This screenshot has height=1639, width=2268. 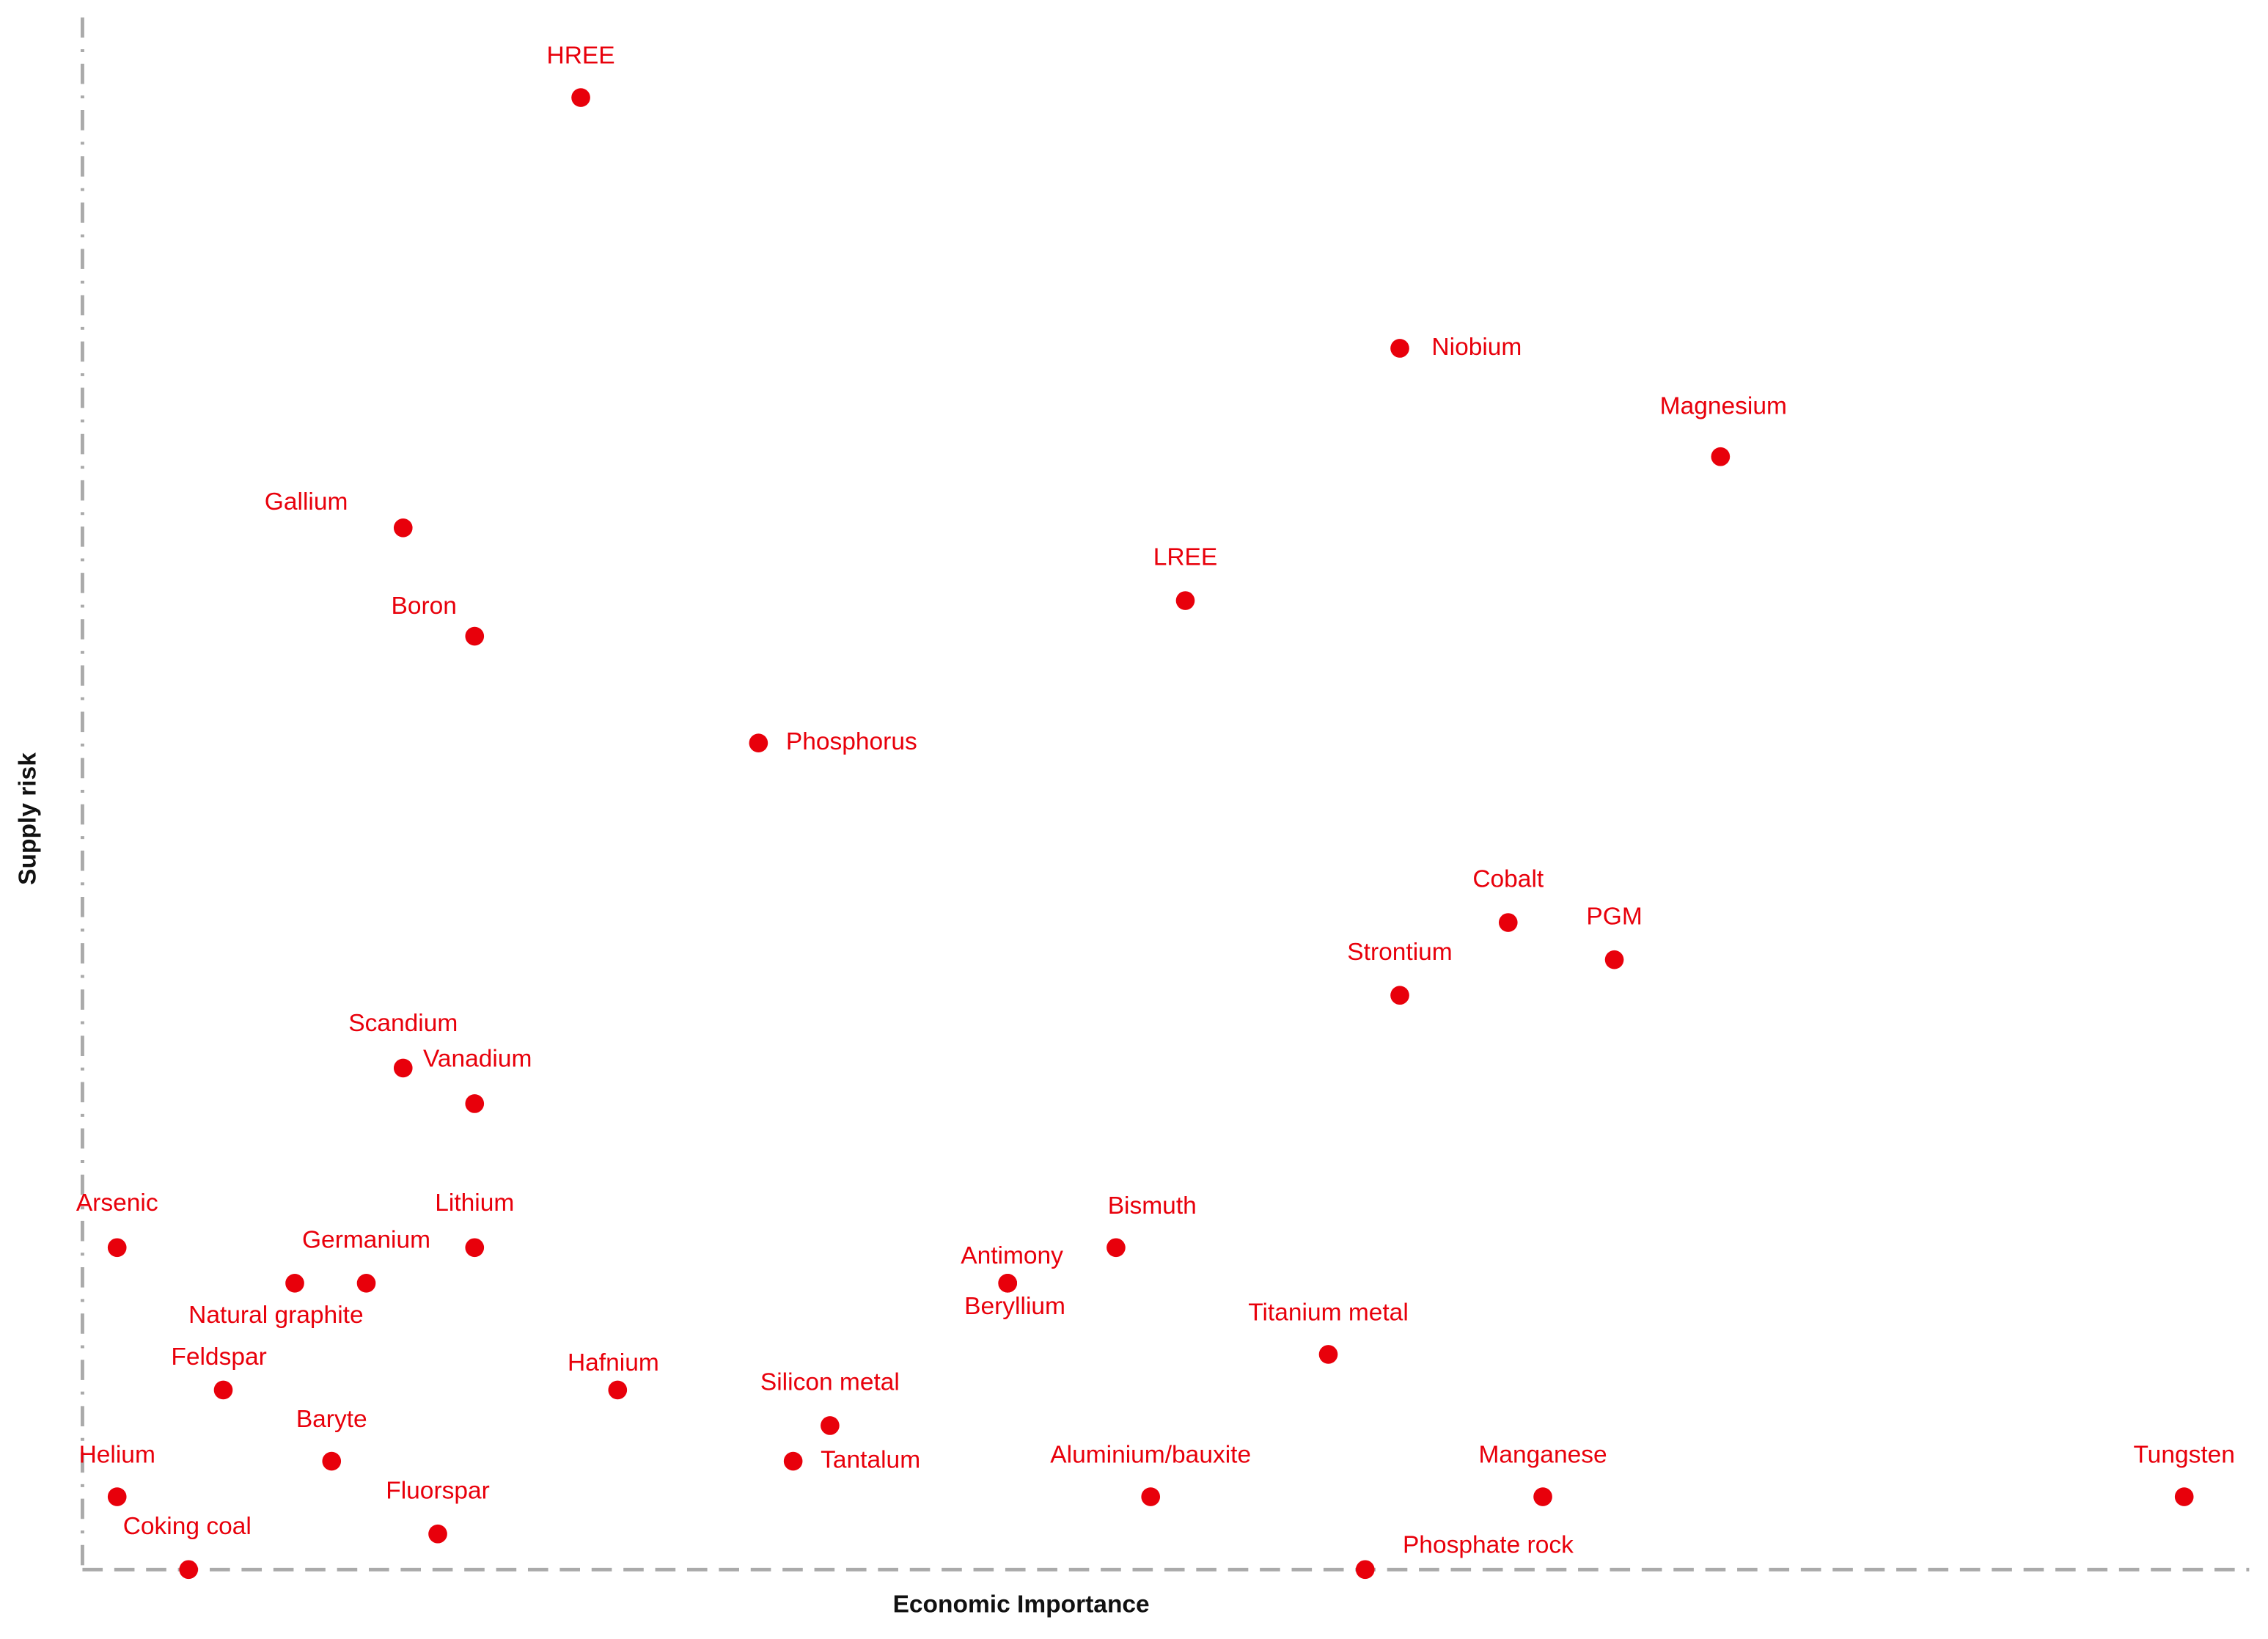 What do you see at coordinates (1542, 1455) in the screenshot?
I see `point-label: Manganese` at bounding box center [1542, 1455].